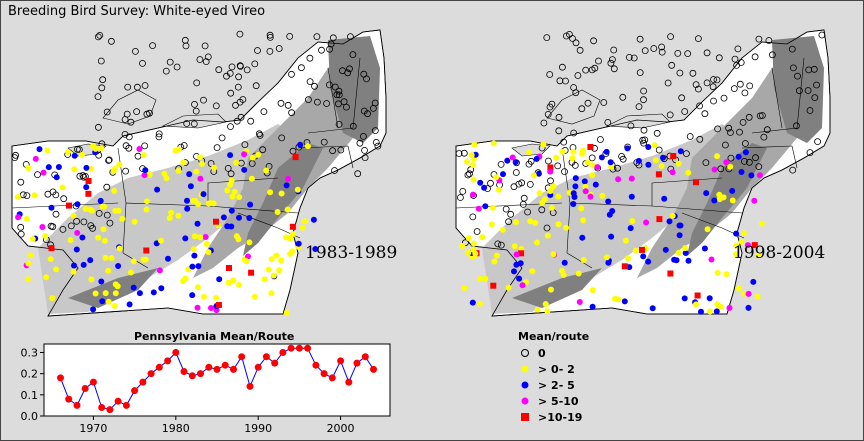  What do you see at coordinates (553, 385) in the screenshot?
I see `legend-item-2-5: > 2- 5` at bounding box center [553, 385].